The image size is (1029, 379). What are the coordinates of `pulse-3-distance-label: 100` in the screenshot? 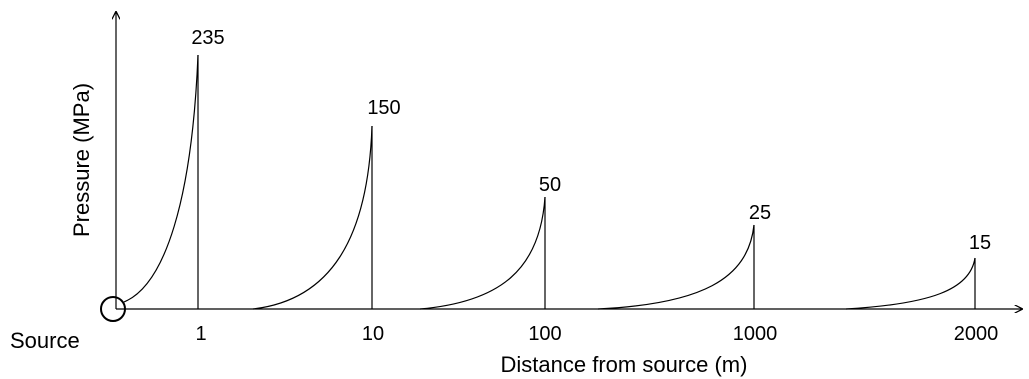 It's located at (544, 334).